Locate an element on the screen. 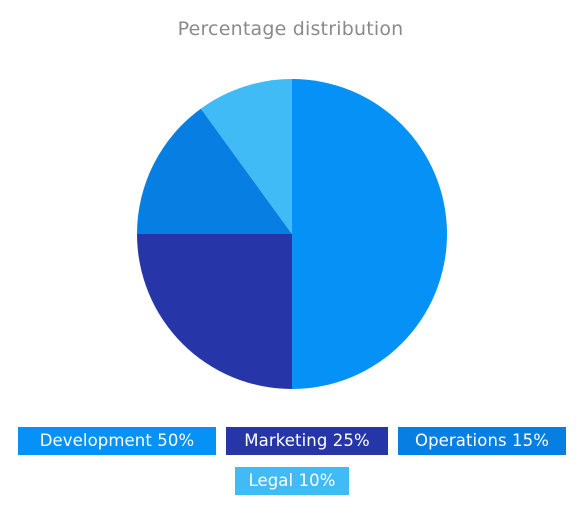 The height and width of the screenshot is (518, 581). pie-slice-operations is located at coordinates (214, 171).